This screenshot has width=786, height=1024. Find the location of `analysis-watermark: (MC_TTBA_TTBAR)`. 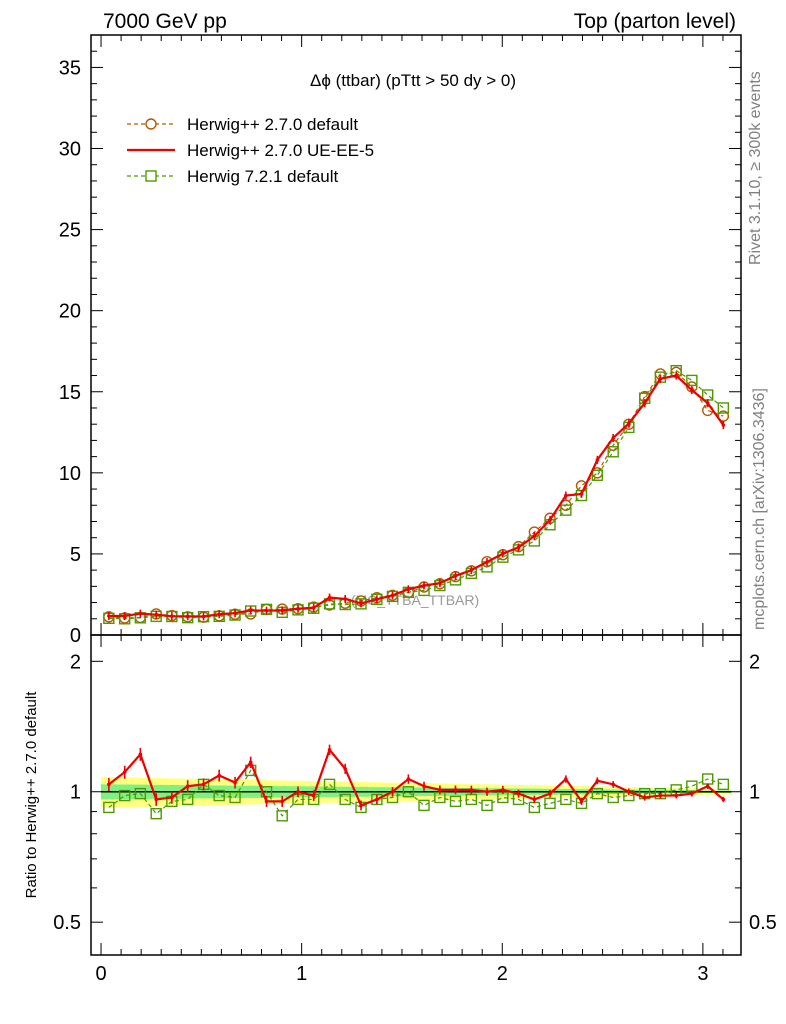

analysis-watermark: (MC_TTBA_TTBAR) is located at coordinates (415, 600).